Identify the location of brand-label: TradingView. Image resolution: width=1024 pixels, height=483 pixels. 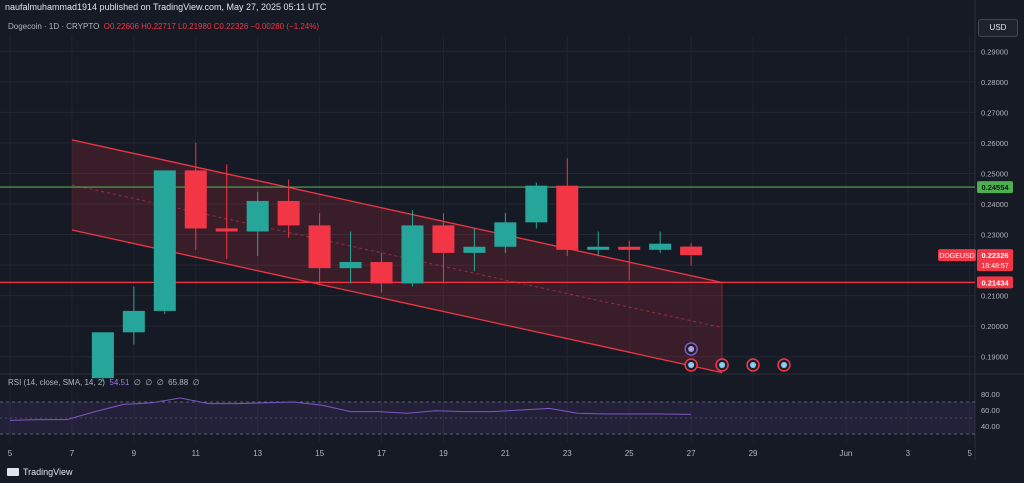
(48, 472).